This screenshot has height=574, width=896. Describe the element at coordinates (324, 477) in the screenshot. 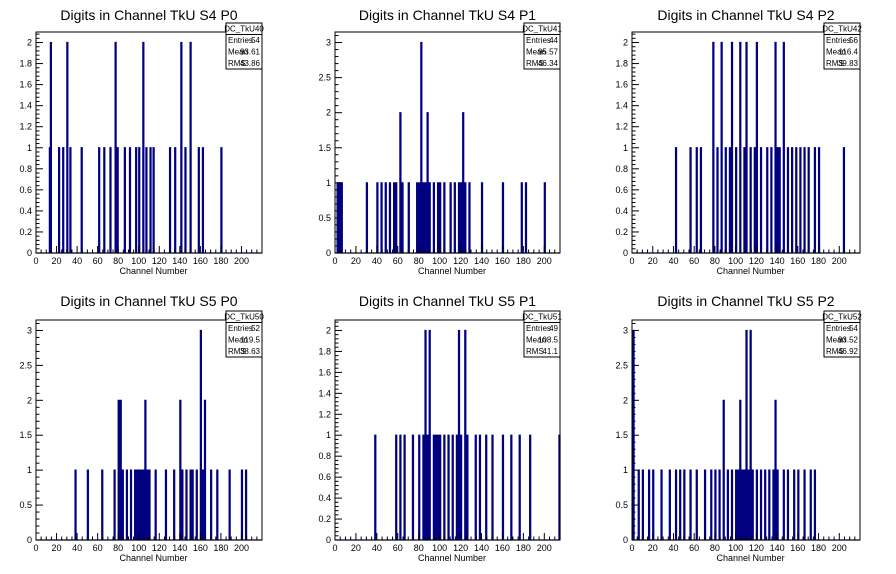

I see `y-tick-label: 0.6` at that location.